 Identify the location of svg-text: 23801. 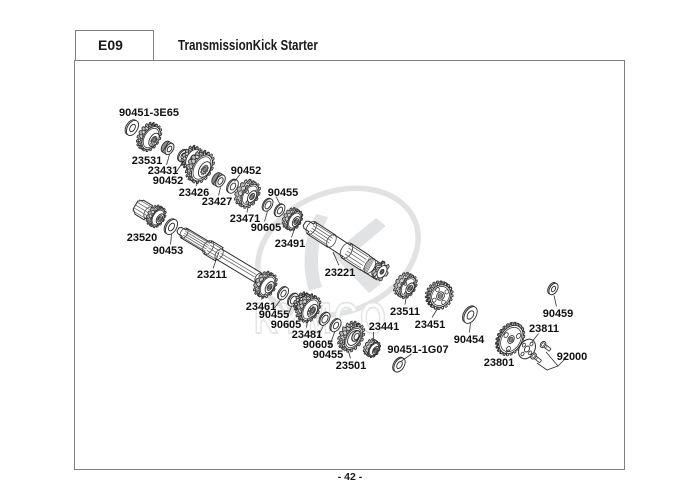
(499, 363).